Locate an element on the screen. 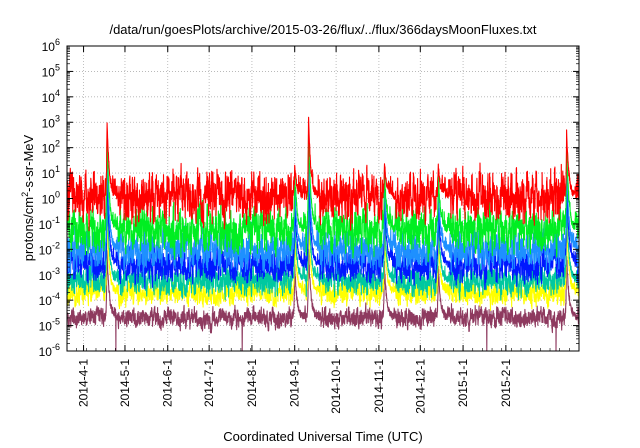 This screenshot has height=448, width=640. y-tick-label: 10² is located at coordinates (51, 147).